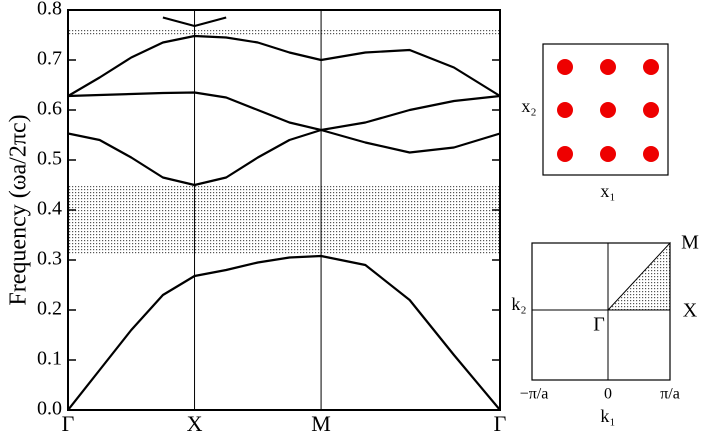 Image resolution: width=703 pixels, height=436 pixels. I want to click on lattice-frame, so click(605, 109).